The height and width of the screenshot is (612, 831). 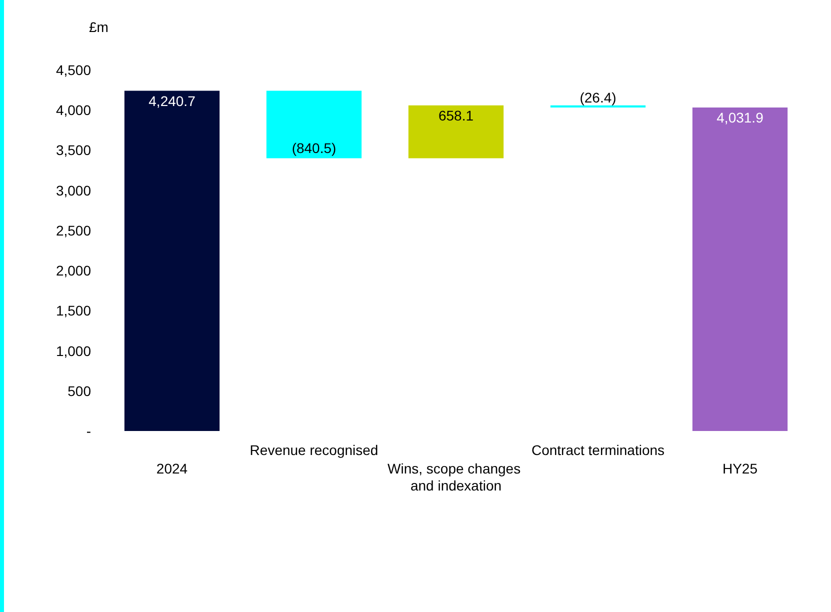 I want to click on data-label: 658.1, so click(x=456, y=115).